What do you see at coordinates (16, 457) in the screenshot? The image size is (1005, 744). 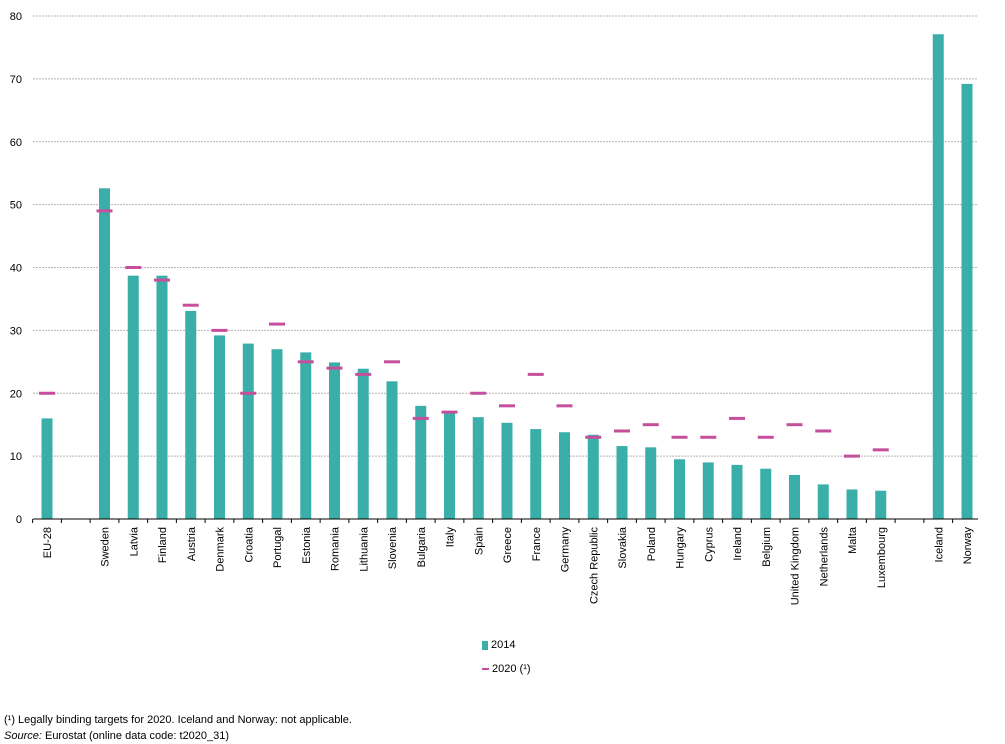 I see `y-tick-label: 10` at bounding box center [16, 457].